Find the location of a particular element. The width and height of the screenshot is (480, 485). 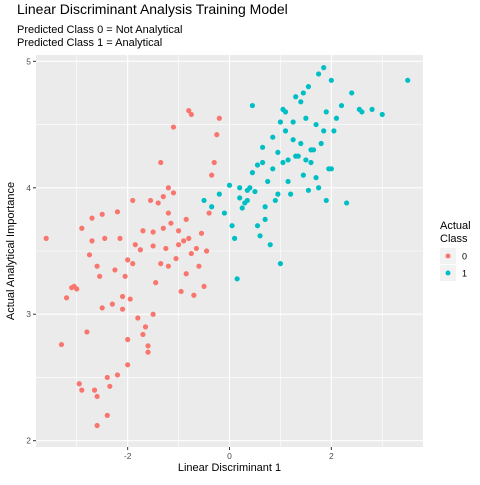

y-tick-label: 5 is located at coordinates (28, 61).